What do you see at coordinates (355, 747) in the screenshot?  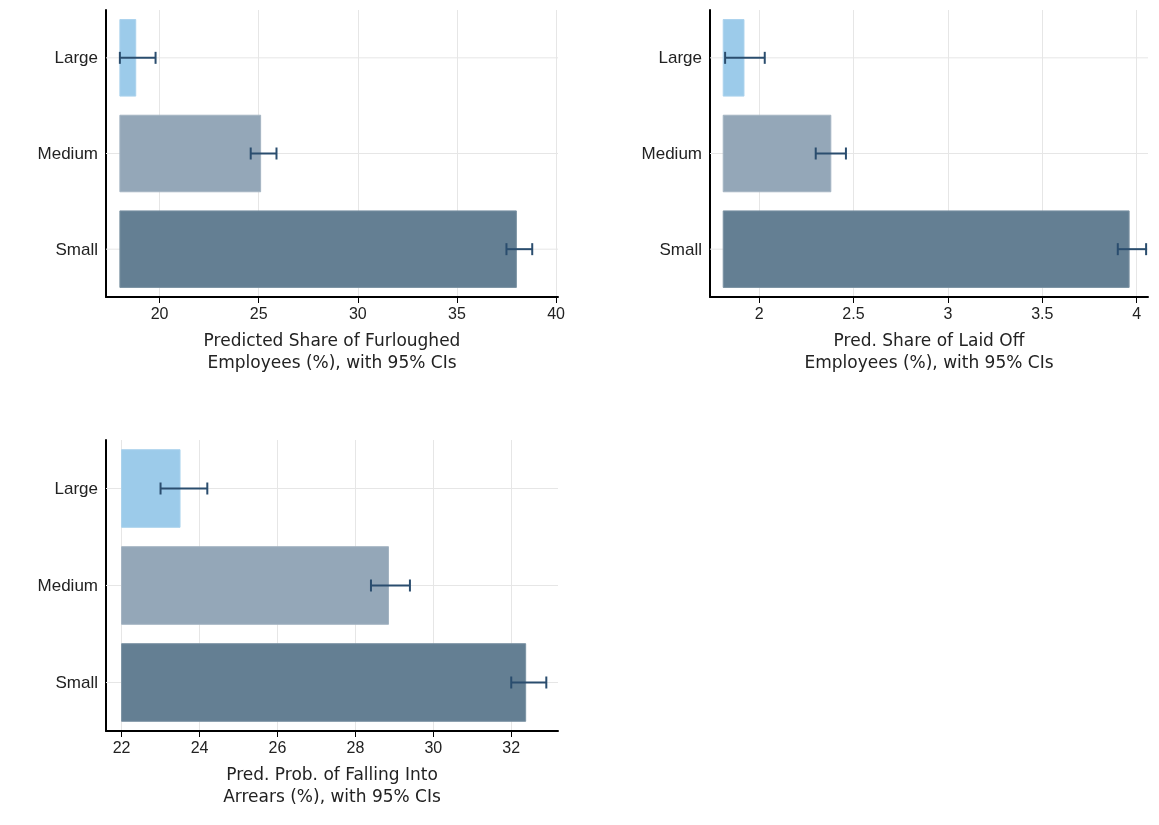 I see `x-tick-label: 28` at bounding box center [355, 747].